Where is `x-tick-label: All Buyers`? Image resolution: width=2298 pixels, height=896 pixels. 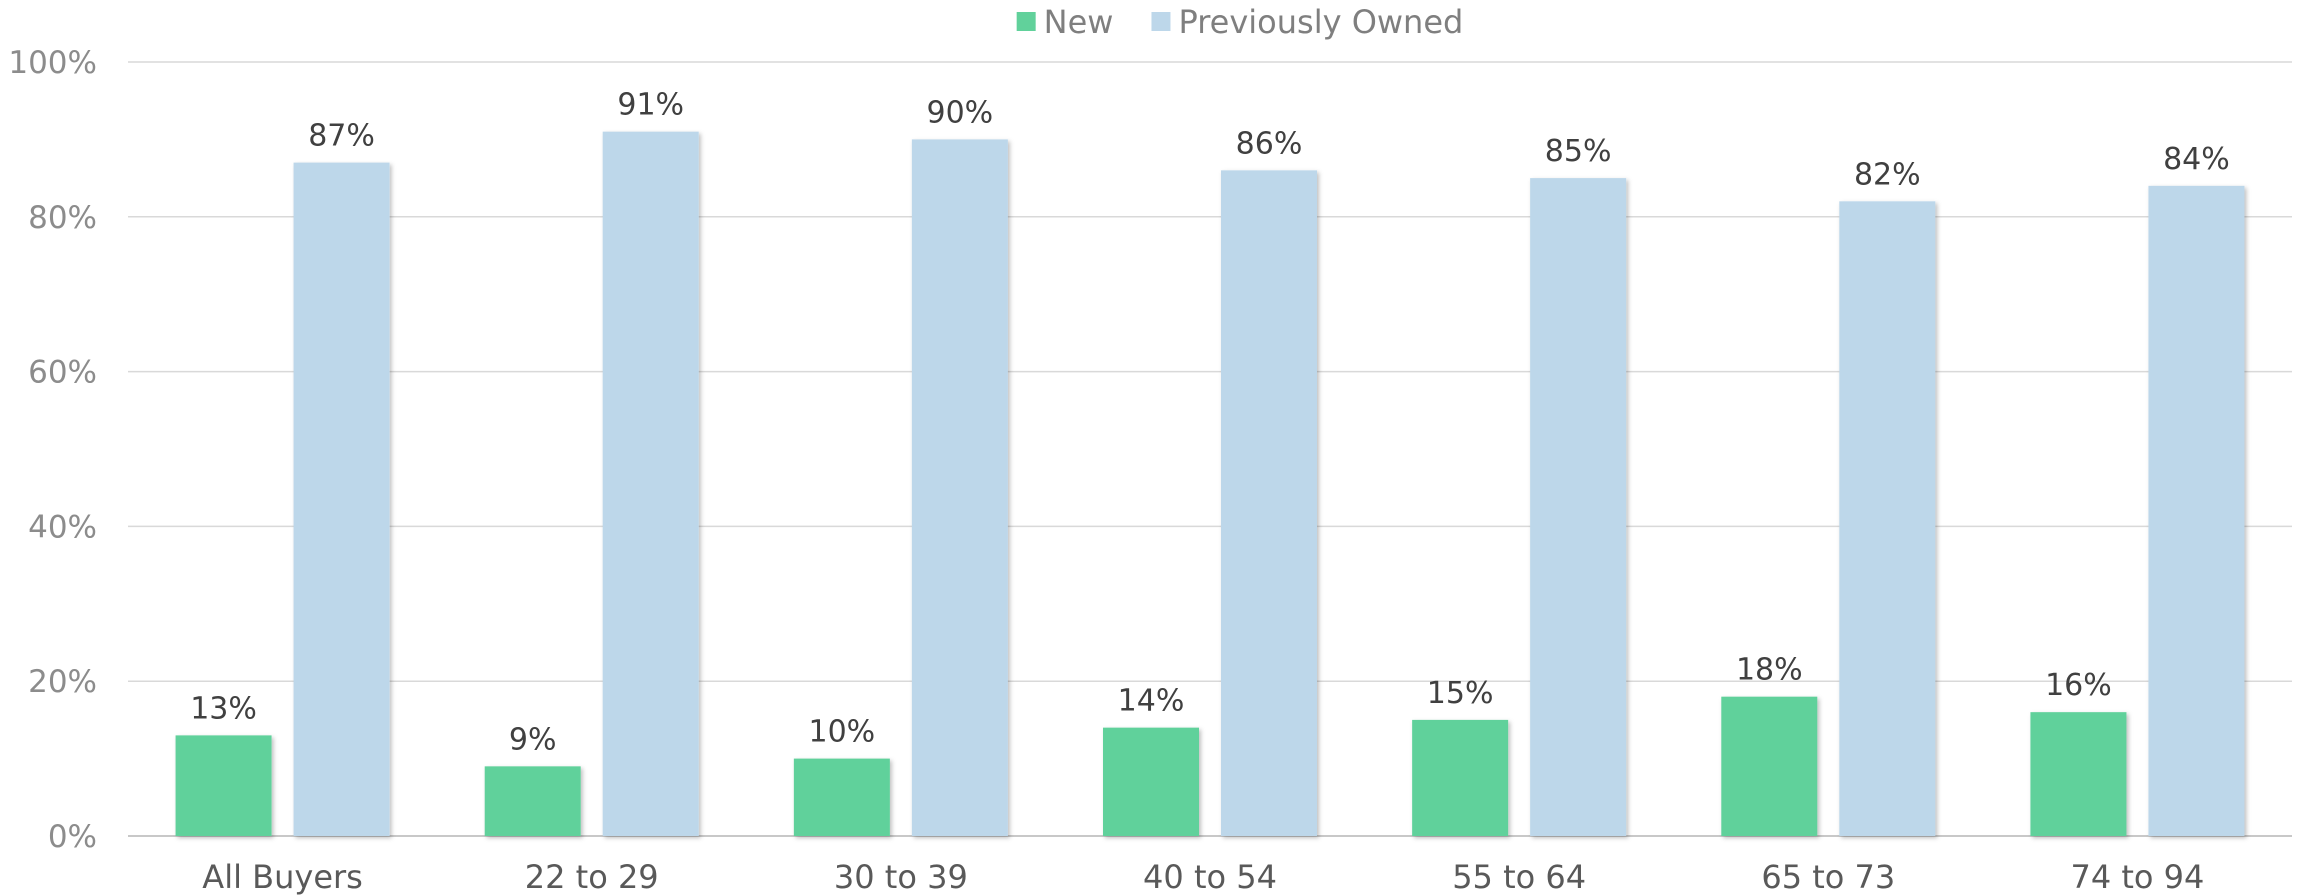
x-tick-label: All Buyers is located at coordinates (282, 877).